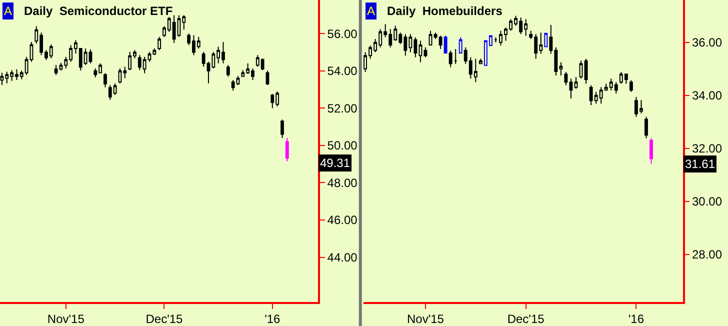 Image resolution: width=728 pixels, height=326 pixels. What do you see at coordinates (342, 220) in the screenshot?
I see `y-tick-label: 46.00` at bounding box center [342, 220].